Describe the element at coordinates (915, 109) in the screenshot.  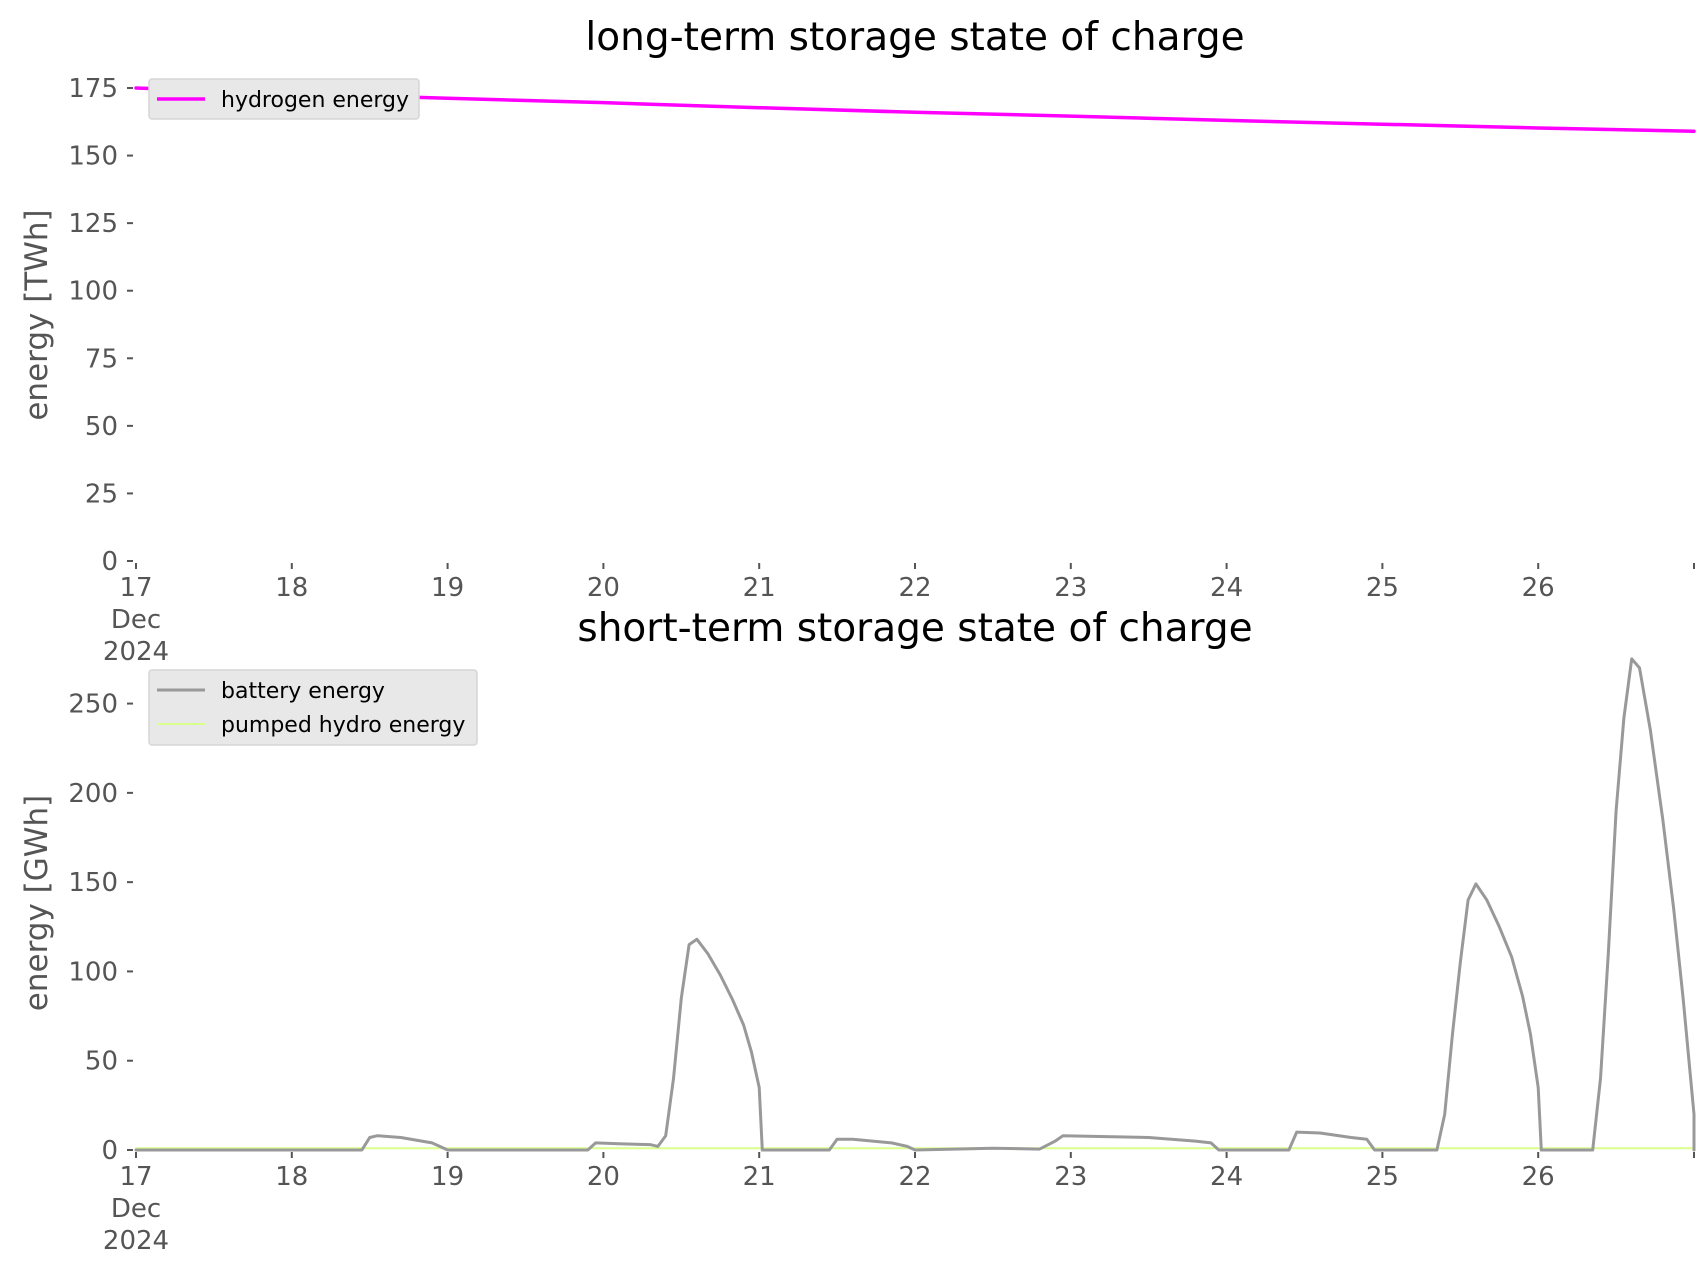
I see `series-line-hydrogen-energy` at that location.